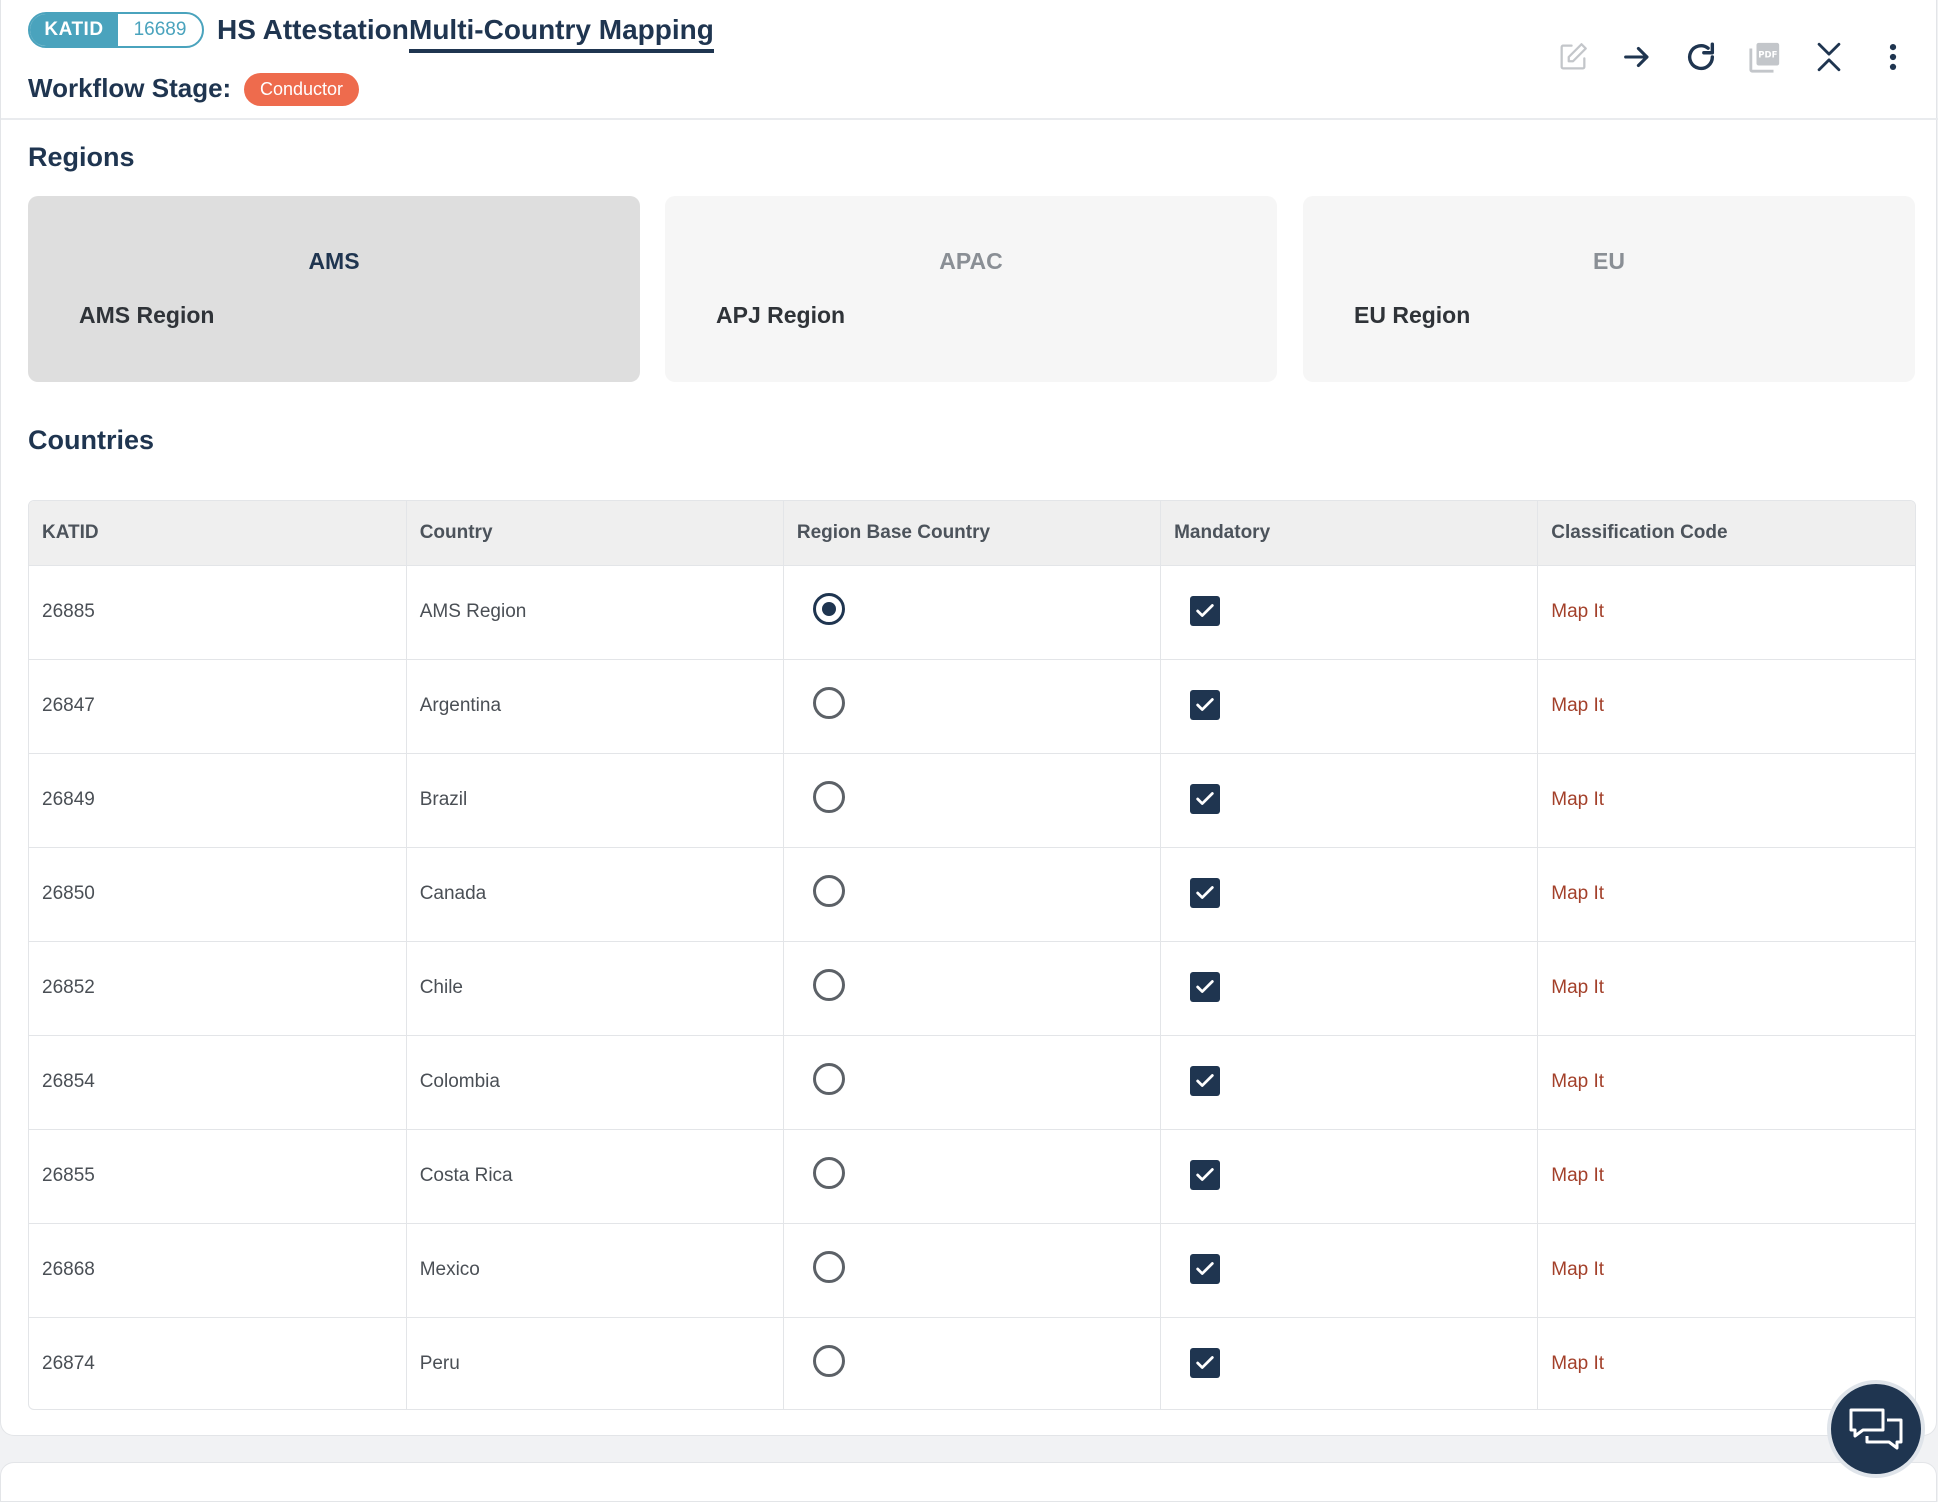 The image size is (1938, 1502). I want to click on katid-badge-value: 16689, so click(160, 29).